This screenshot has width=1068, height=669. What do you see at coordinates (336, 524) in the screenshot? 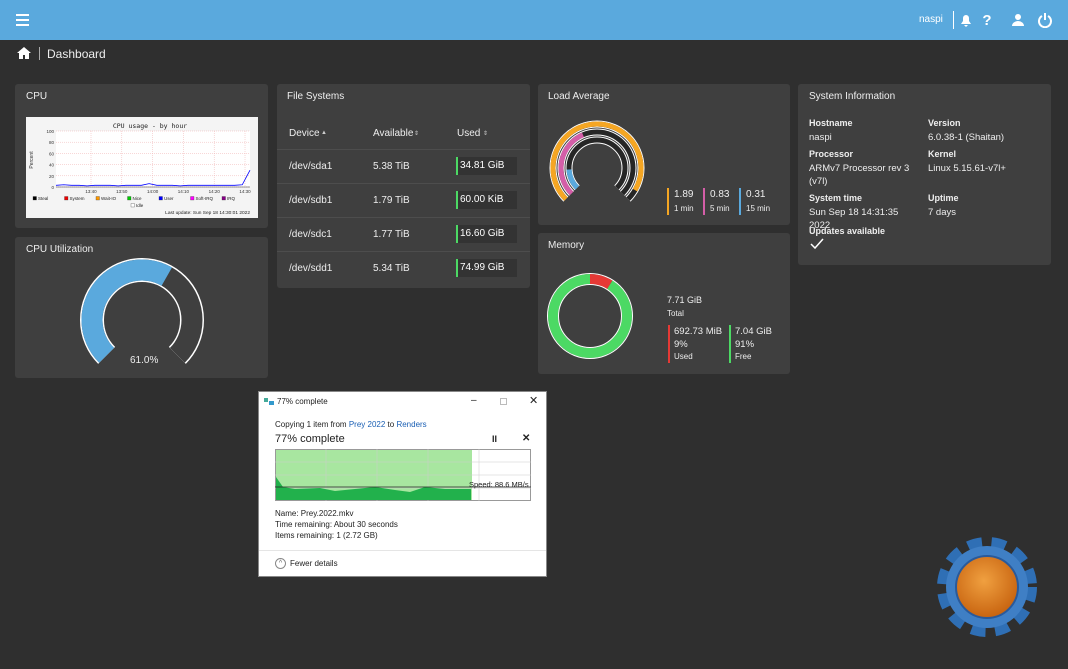
I see `time-remaining: Time remaining: About 30 seconds` at bounding box center [336, 524].